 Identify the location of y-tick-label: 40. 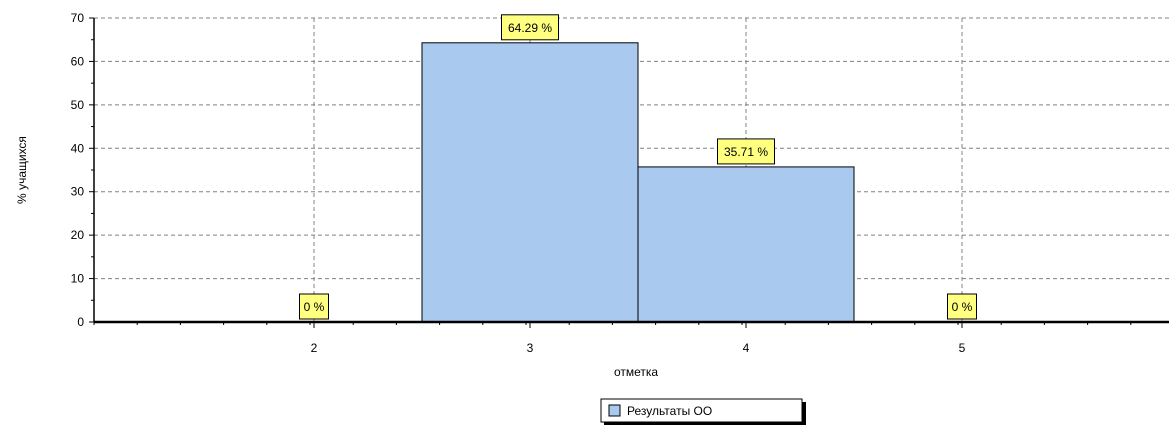
(78, 148).